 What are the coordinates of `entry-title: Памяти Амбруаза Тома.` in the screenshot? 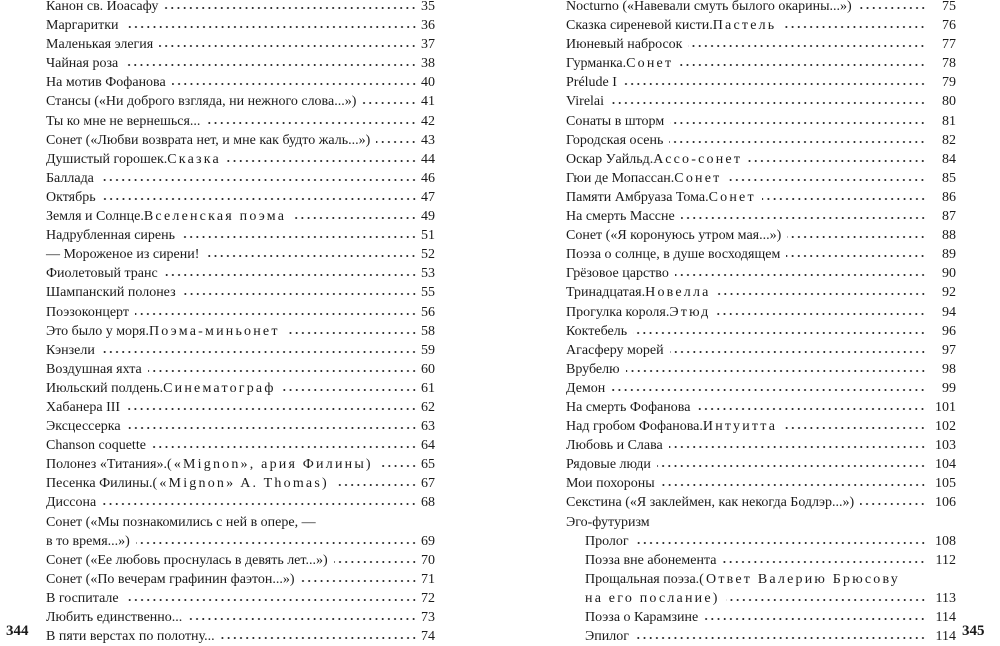 It's located at (637, 197).